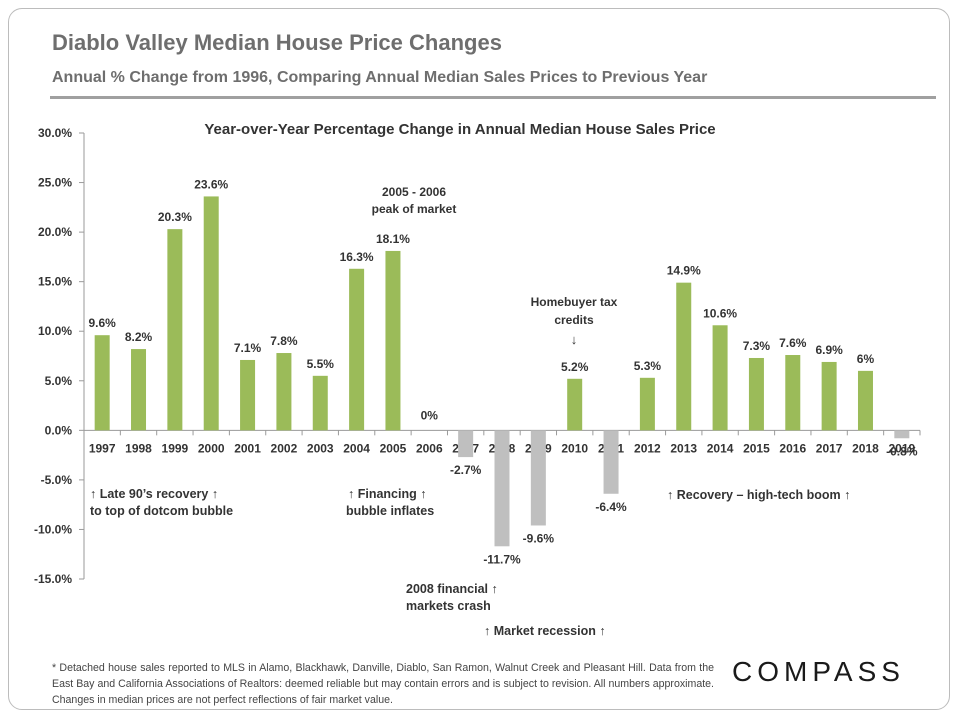 The image size is (960, 720). What do you see at coordinates (720, 448) in the screenshot?
I see `x-tick-label: 2014` at bounding box center [720, 448].